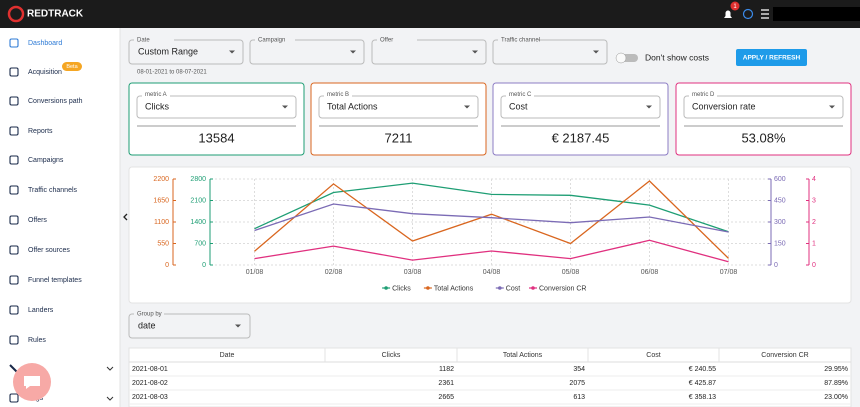 This screenshot has width=860, height=407. Describe the element at coordinates (45, 43) in the screenshot. I see `nav-item: Dashboard` at that location.